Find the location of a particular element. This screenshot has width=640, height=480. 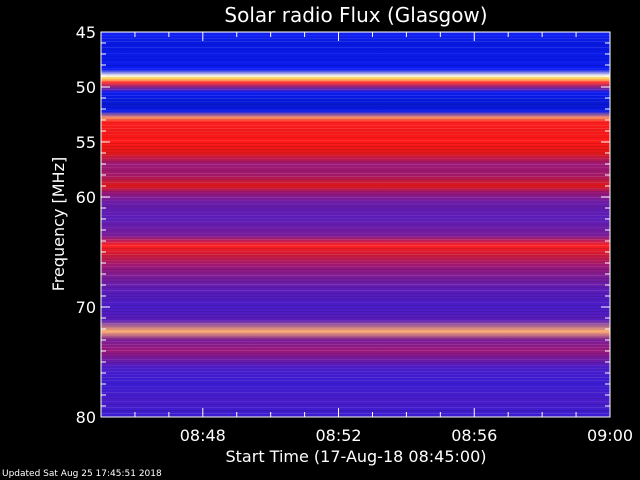

x-tick-label: 08:56 is located at coordinates (474, 435).